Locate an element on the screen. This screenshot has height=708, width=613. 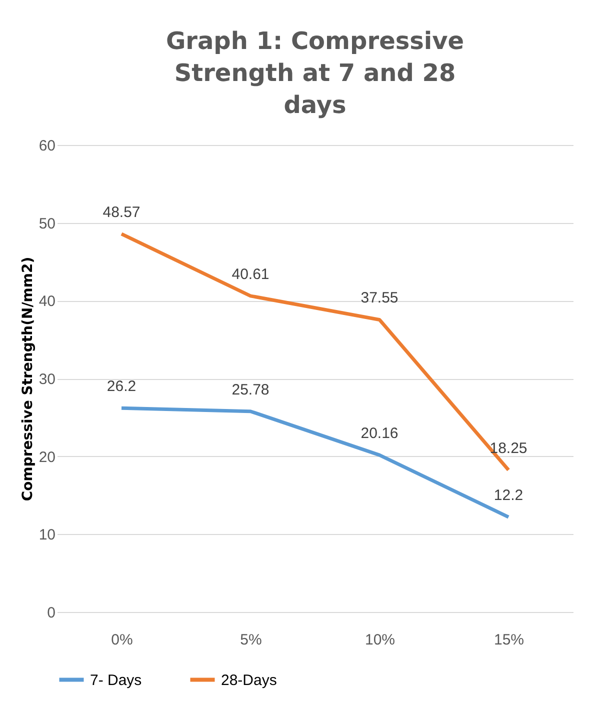
data-label: 48.57 is located at coordinates (121, 212).